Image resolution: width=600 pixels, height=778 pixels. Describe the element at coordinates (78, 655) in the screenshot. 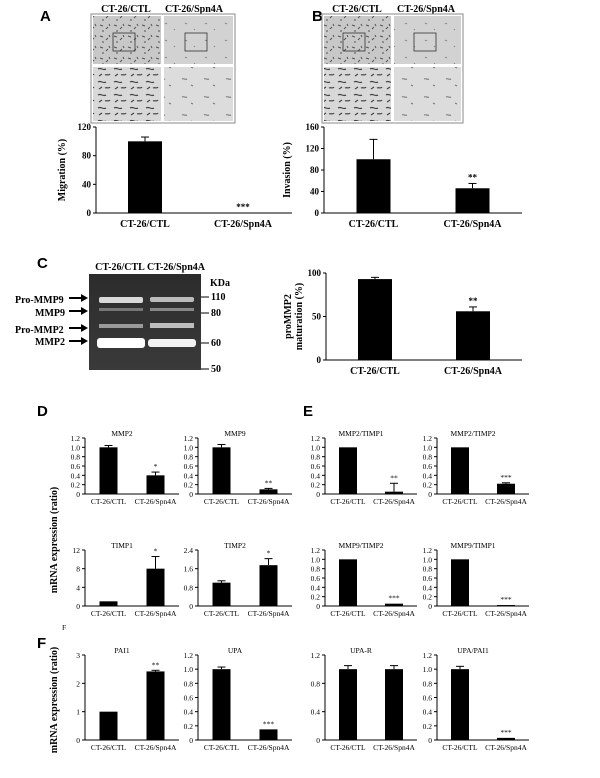

I see `y-tick-label: 3` at that location.